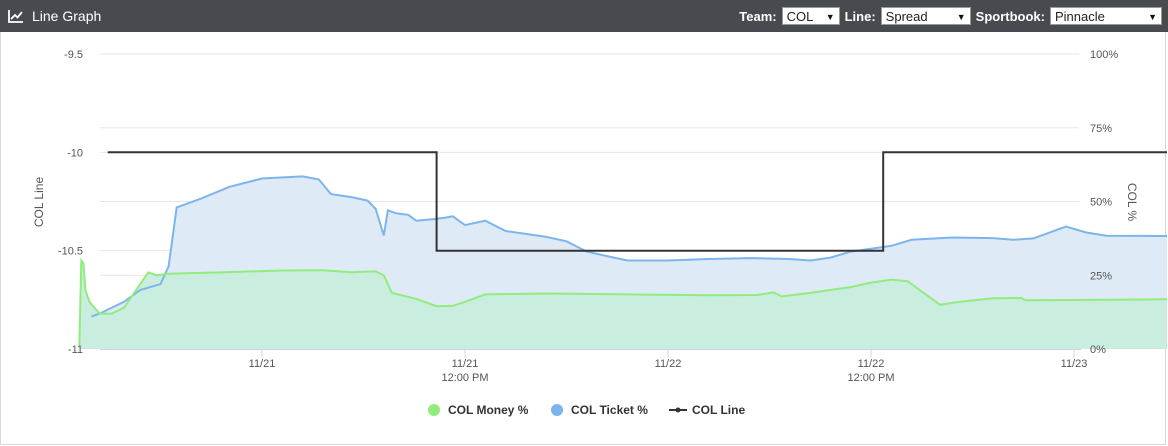 The image size is (1168, 446). Describe the element at coordinates (1098, 350) in the screenshot. I see `y-right-tick-label: 0%` at that location.